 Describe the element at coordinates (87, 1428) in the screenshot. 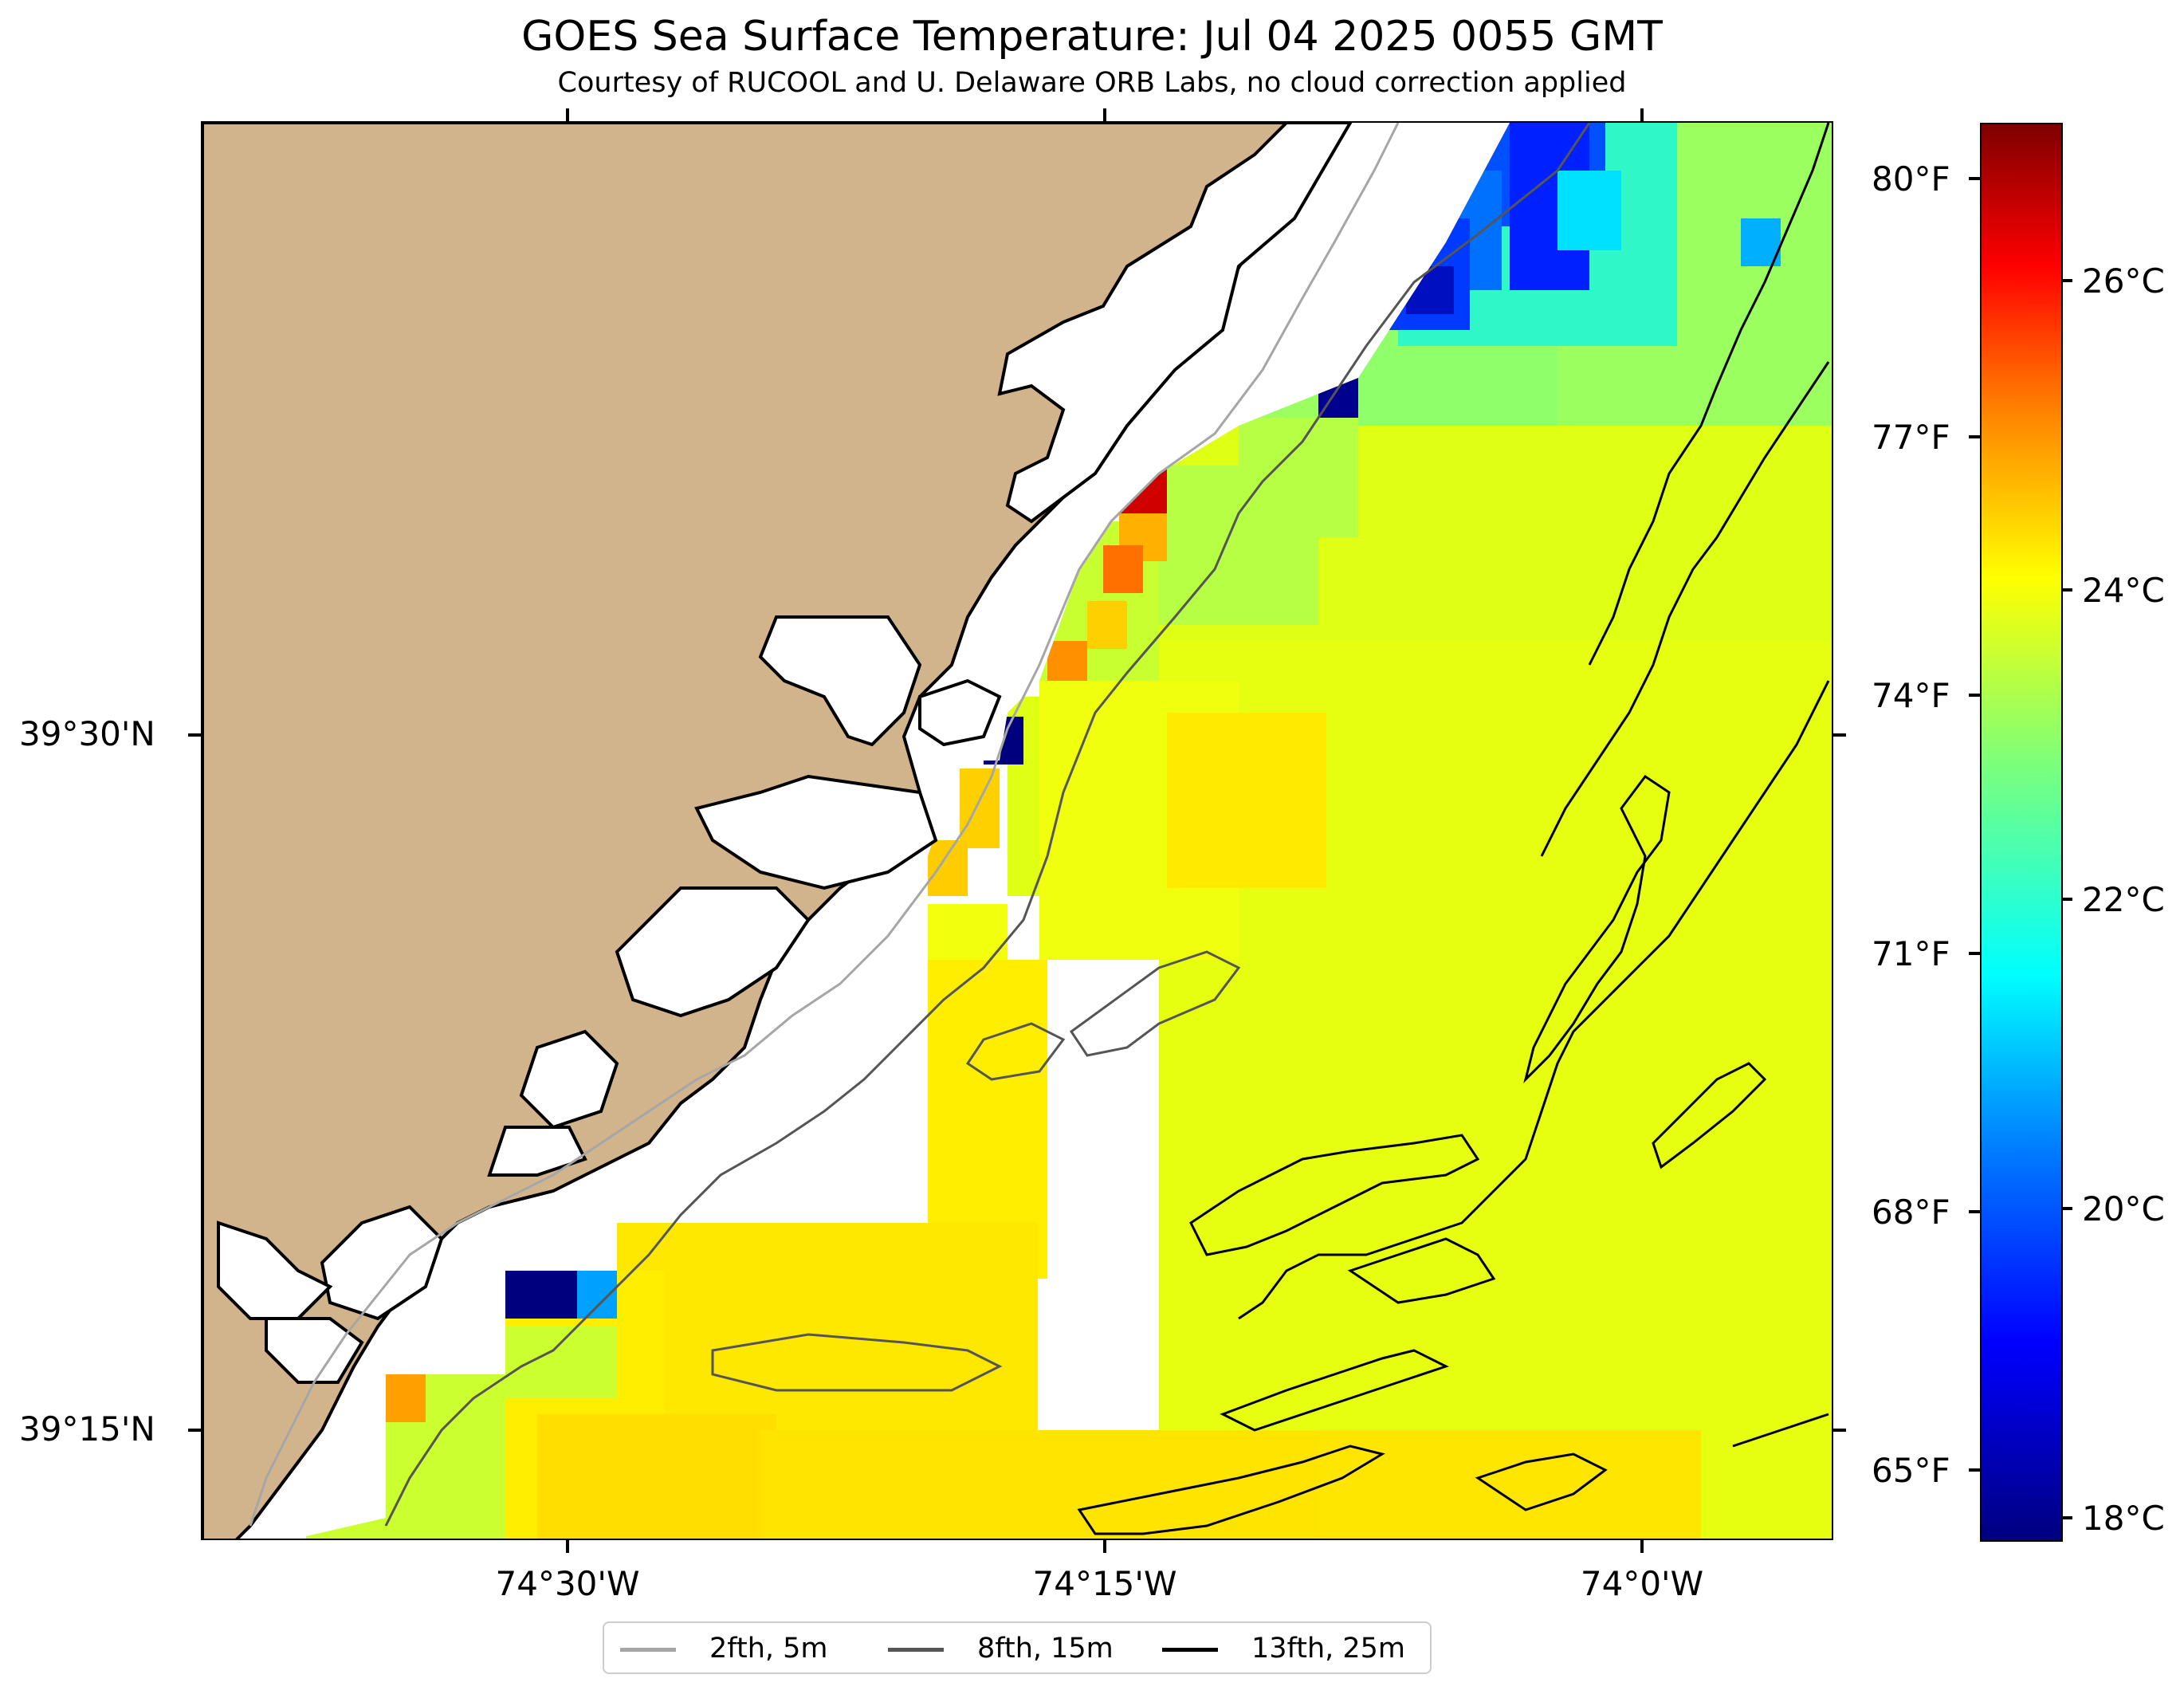

I see `lat-label-39-15: 39°15'N` at that location.